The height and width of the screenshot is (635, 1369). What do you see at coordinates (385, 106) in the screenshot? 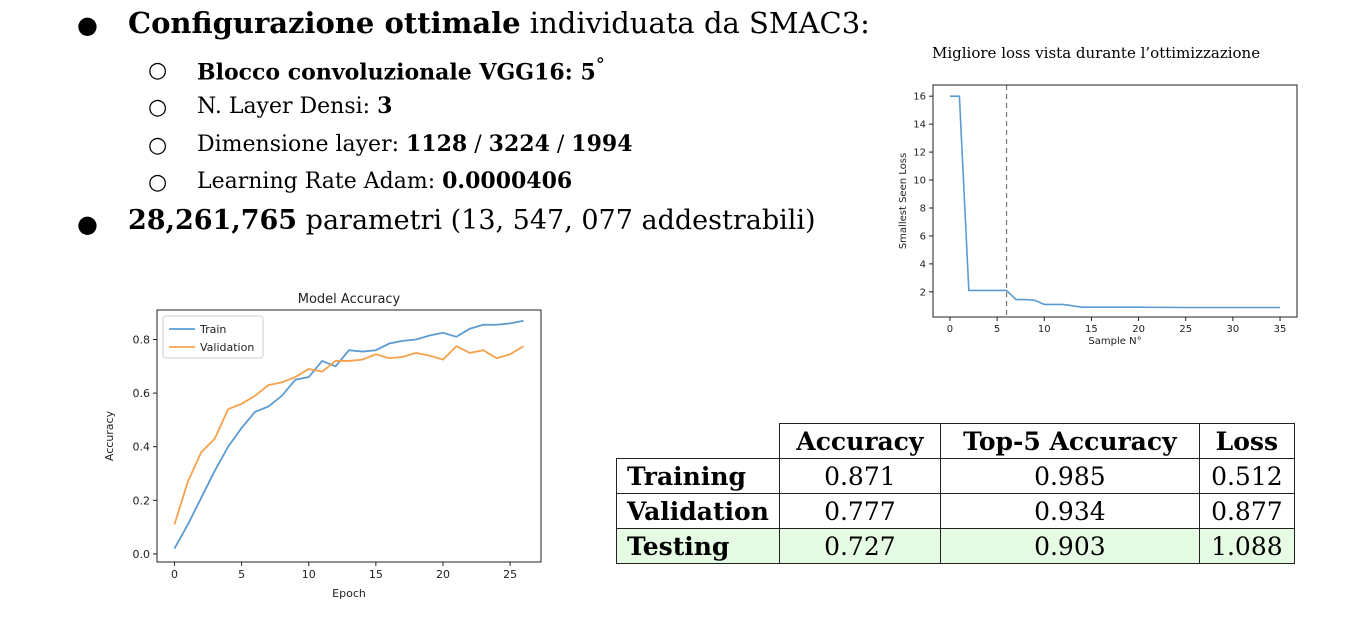
I see `sub-bullet-bold: 3` at bounding box center [385, 106].